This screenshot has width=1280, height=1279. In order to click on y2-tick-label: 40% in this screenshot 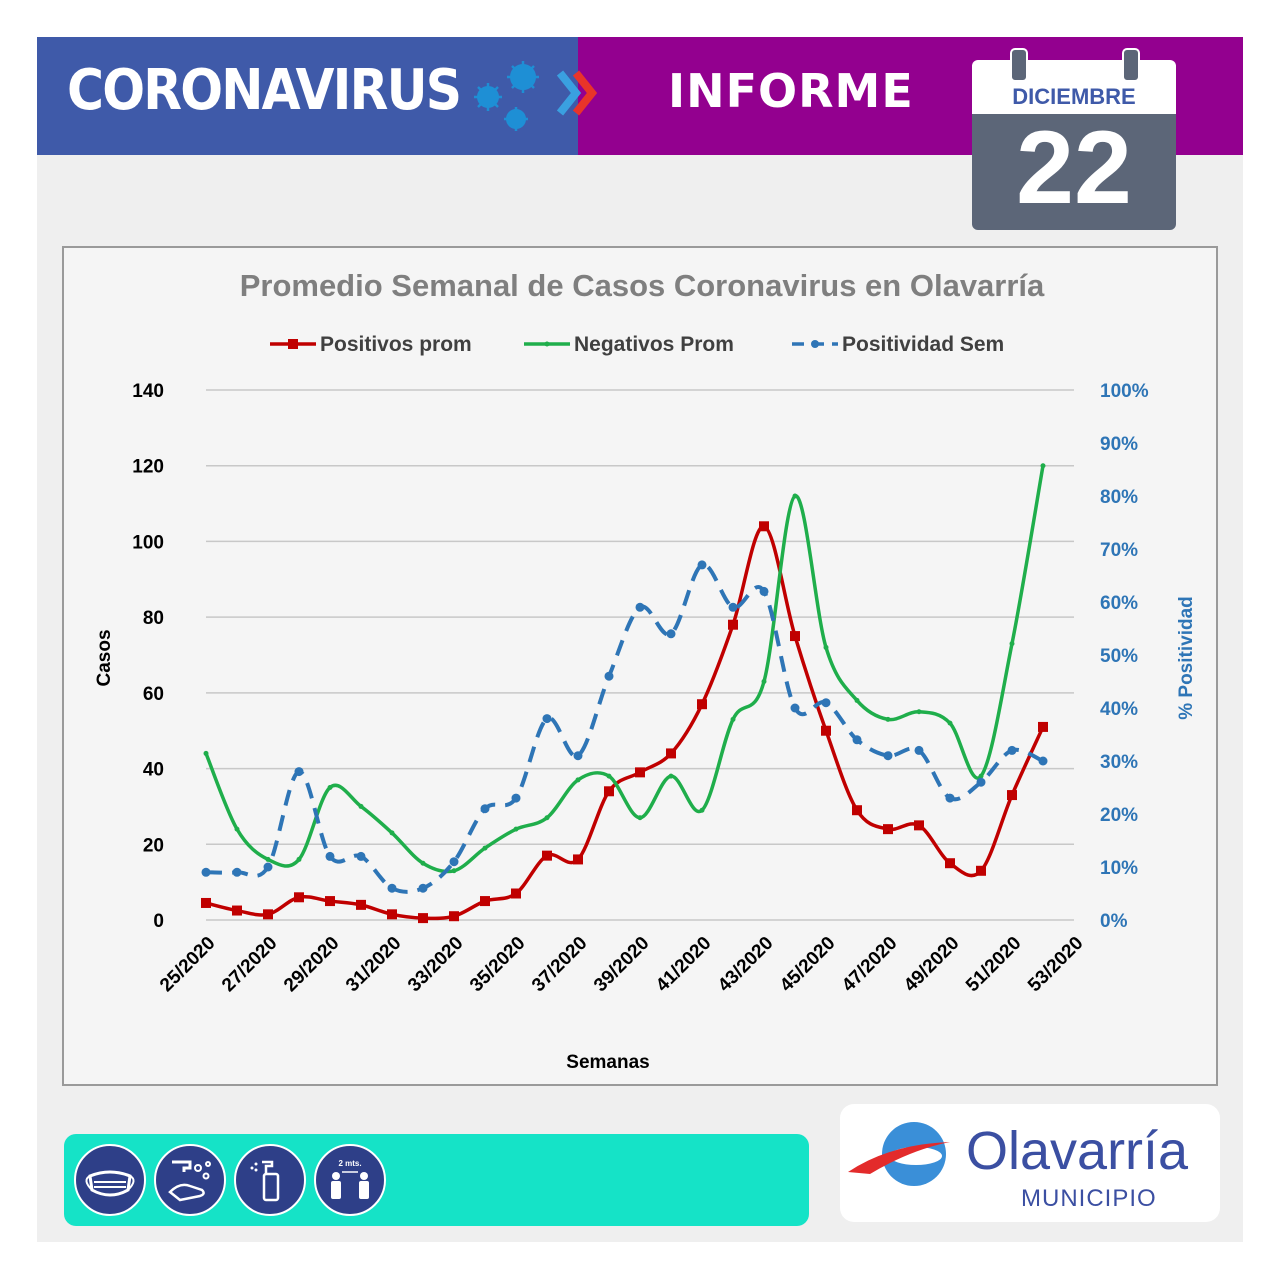, I will do `click(1119, 709)`.